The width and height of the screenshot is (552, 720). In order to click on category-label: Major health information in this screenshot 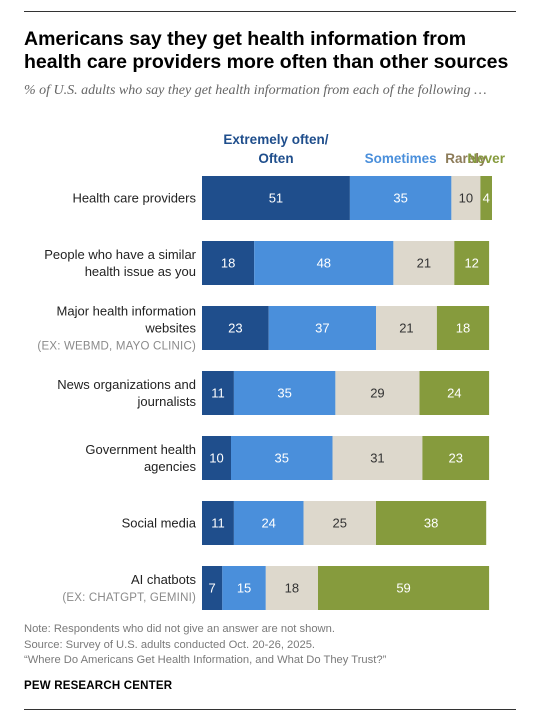, I will do `click(126, 311)`.